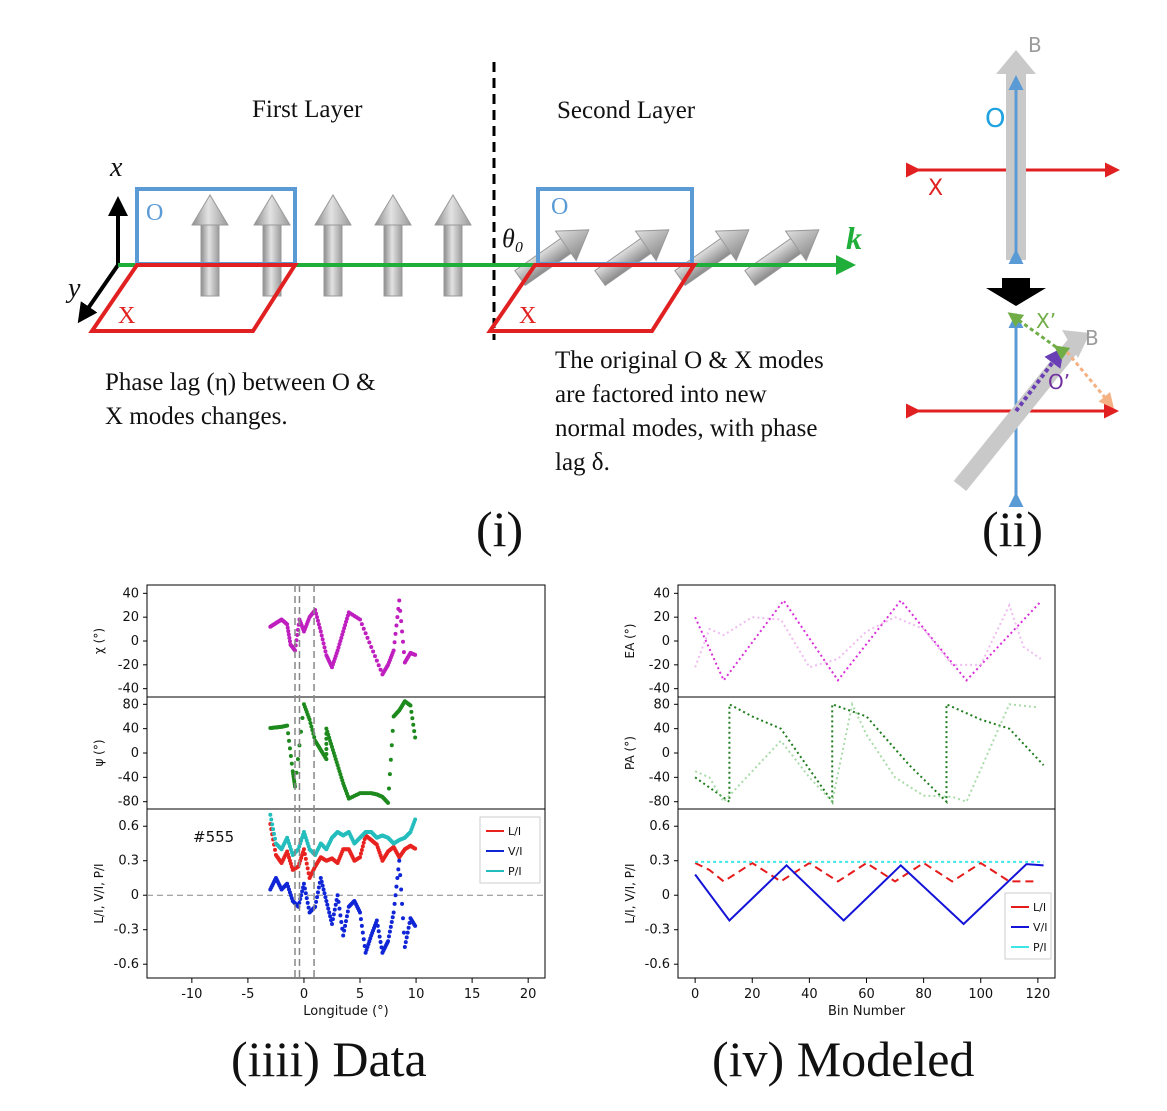 The image size is (1167, 1111). Describe the element at coordinates (98, 293) in the screenshot. I see `y-axis-arrow` at that location.